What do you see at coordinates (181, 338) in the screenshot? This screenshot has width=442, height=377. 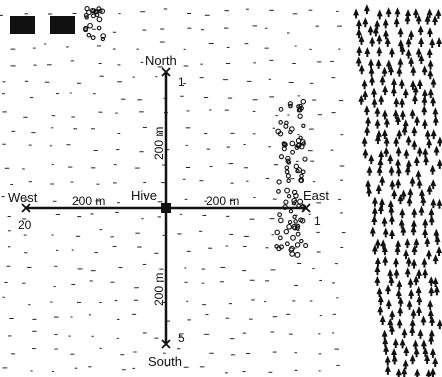 I see `south-site-number: 5` at bounding box center [181, 338].